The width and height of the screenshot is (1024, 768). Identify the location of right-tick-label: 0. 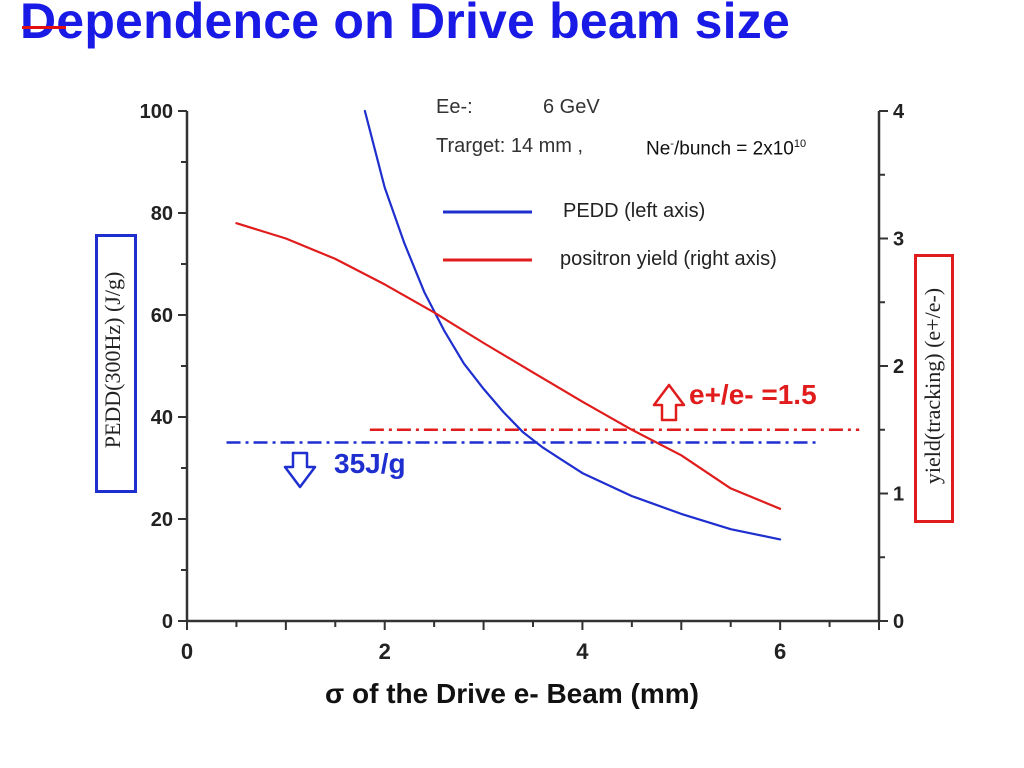
(898, 622).